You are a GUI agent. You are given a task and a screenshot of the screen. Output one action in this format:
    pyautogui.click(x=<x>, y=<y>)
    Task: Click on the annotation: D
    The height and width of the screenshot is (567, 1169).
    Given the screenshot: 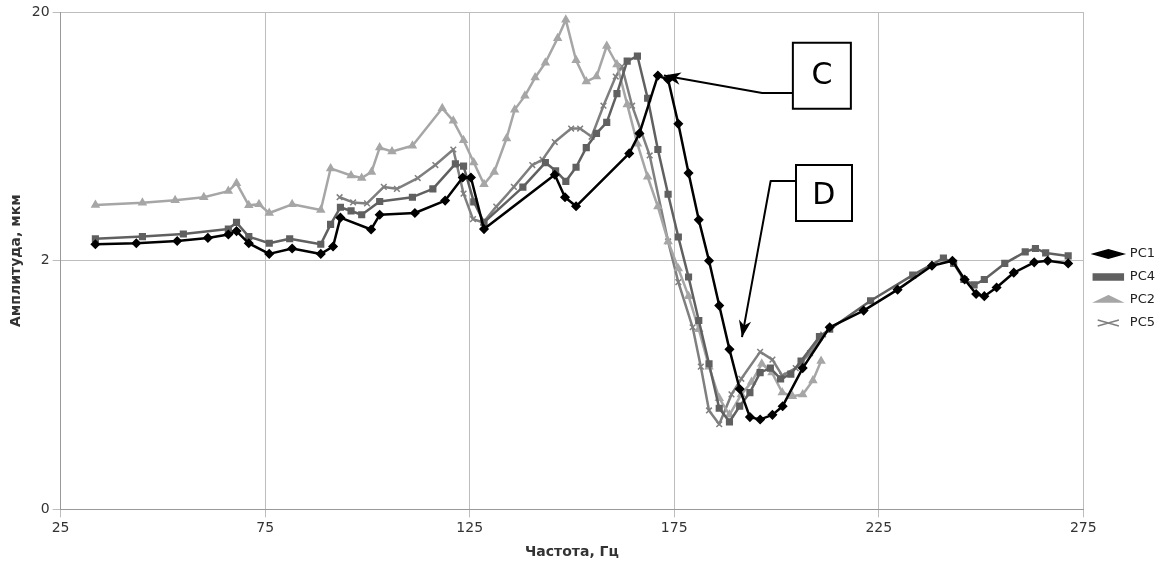 What is the action you would take?
    pyautogui.click(x=823, y=193)
    